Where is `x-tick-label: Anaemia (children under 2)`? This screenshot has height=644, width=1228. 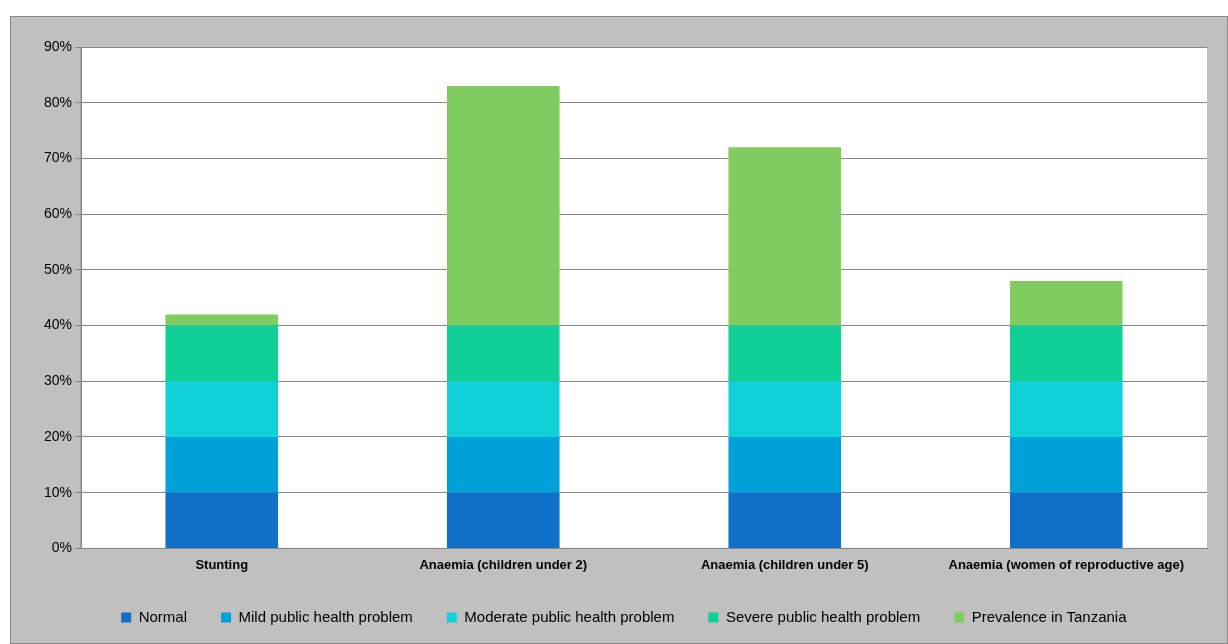 x-tick-label: Anaemia (children under 2) is located at coordinates (503, 564).